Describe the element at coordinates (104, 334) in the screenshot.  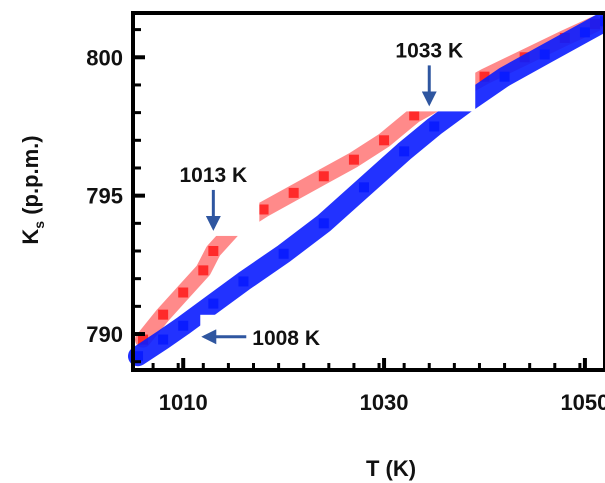
I see `y-tick-label: 790` at that location.